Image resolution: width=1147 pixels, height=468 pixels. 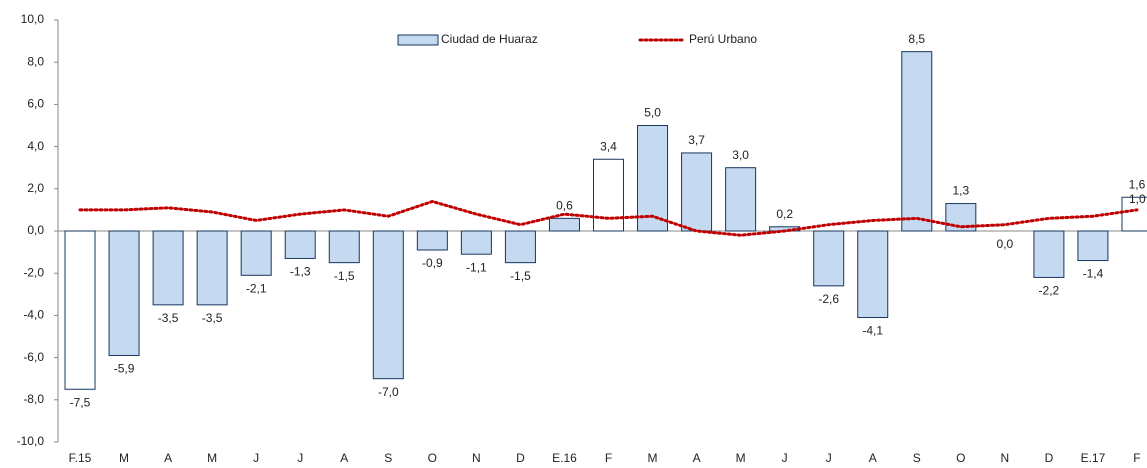 I want to click on legend-label: Perú Urbano, so click(x=723, y=39).